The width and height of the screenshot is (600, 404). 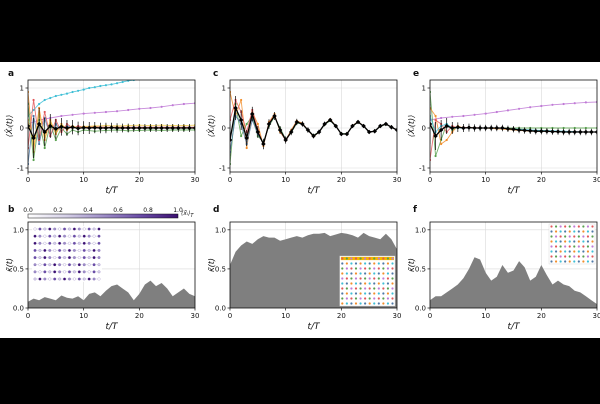 I want to click on panel-f: 0 10 20 30 0.0 0.5 1.0 t/T κ̃(t) f, so click(x=503, y=268).